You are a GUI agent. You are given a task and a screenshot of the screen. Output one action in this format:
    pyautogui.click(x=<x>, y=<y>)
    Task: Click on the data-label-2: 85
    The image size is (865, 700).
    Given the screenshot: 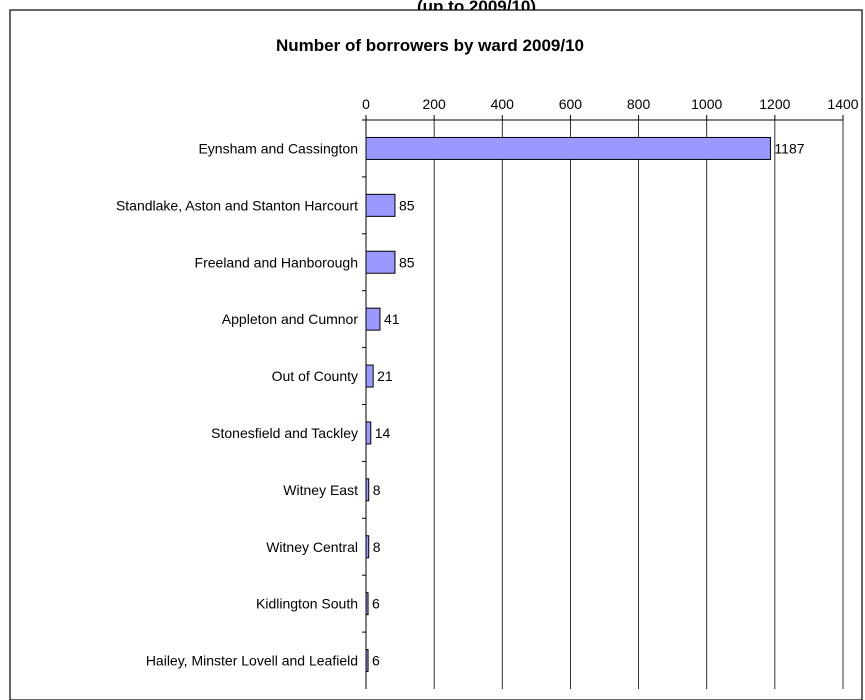 What is the action you would take?
    pyautogui.click(x=407, y=205)
    